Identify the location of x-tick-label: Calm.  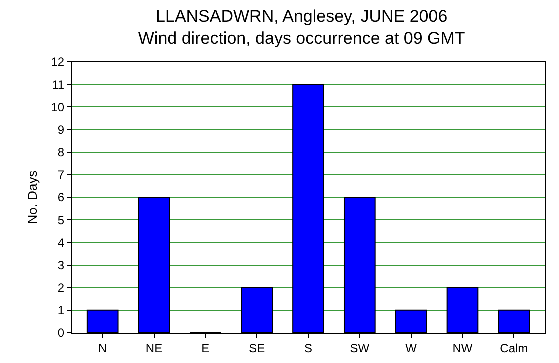
(514, 348).